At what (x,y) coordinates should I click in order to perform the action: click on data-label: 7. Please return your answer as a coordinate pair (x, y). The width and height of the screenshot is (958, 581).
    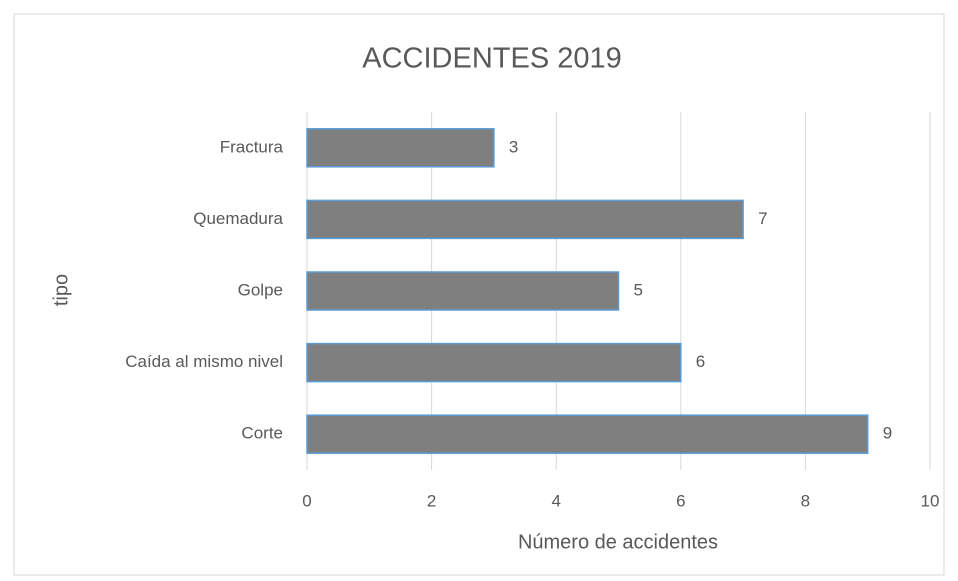
    Looking at the image, I should click on (762, 218).